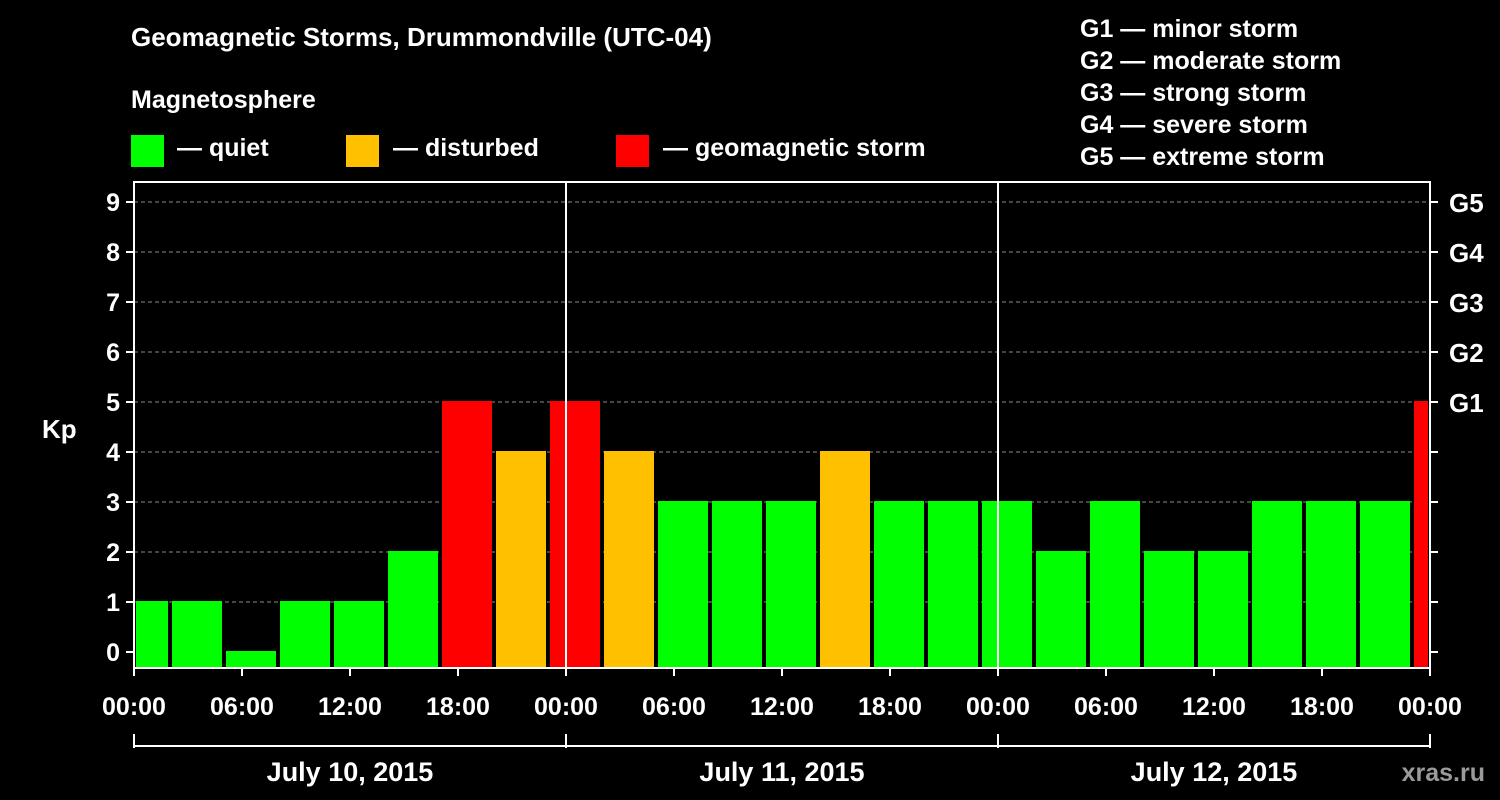 The height and width of the screenshot is (800, 1500). What do you see at coordinates (223, 100) in the screenshot?
I see `legend-heading: Magnetosphere` at bounding box center [223, 100].